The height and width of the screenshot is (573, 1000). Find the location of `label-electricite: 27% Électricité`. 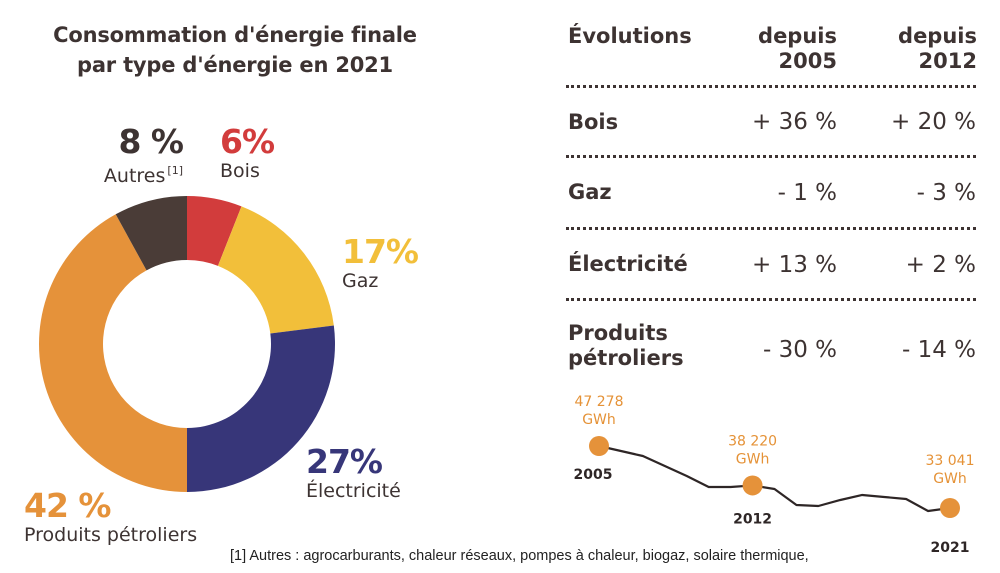

label-electricite: 27% Électricité is located at coordinates (353, 472).